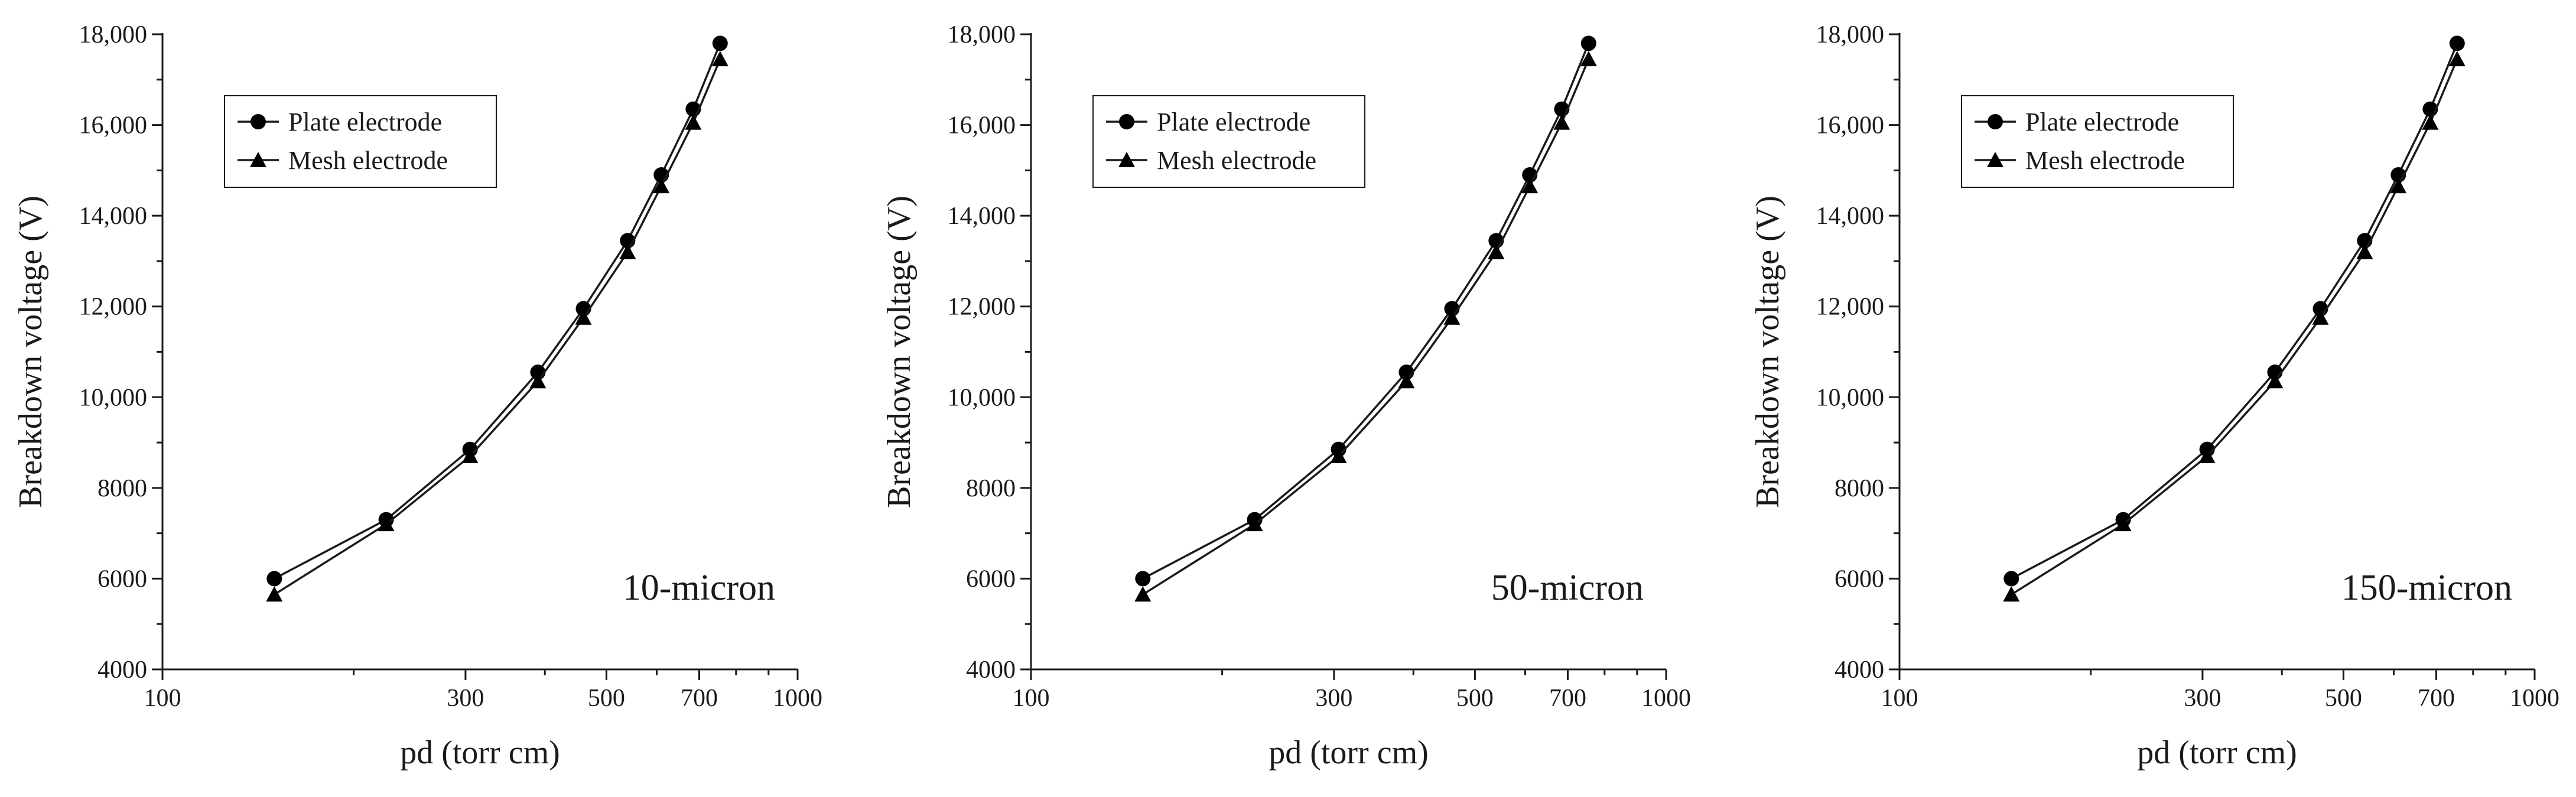  Describe the element at coordinates (2427, 588) in the screenshot. I see `panel-label: 150-micron` at that location.